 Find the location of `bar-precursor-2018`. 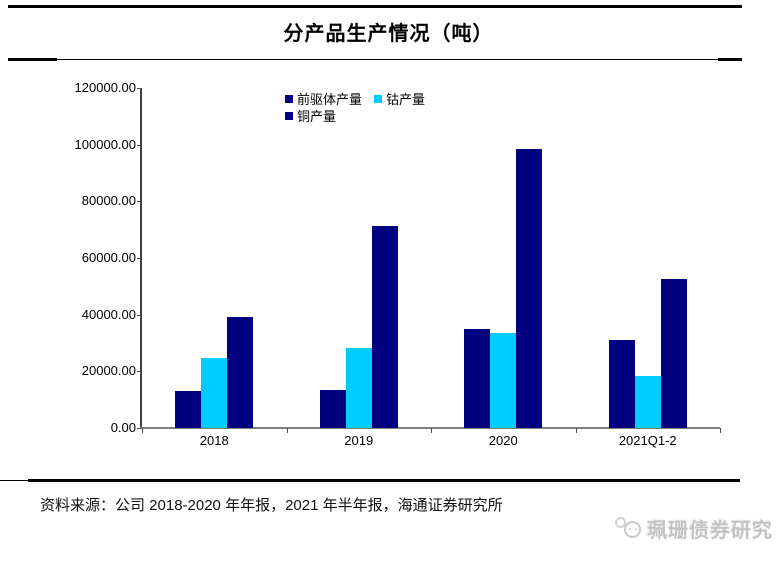

bar-precursor-2018 is located at coordinates (188, 409).